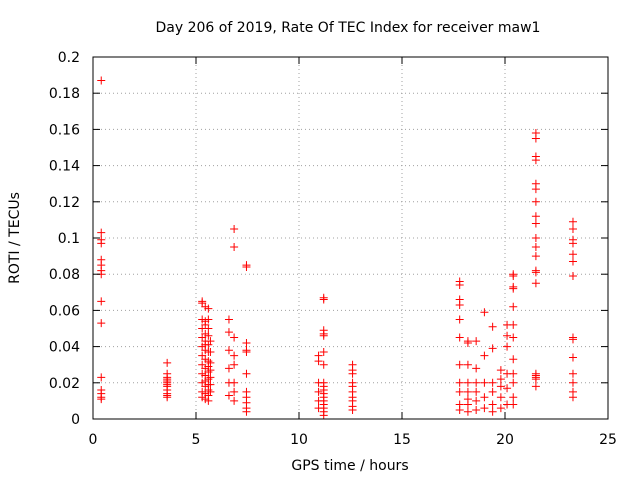 The height and width of the screenshot is (480, 640). What do you see at coordinates (69, 239) in the screenshot?
I see `y-tick-label: 0.1` at bounding box center [69, 239].